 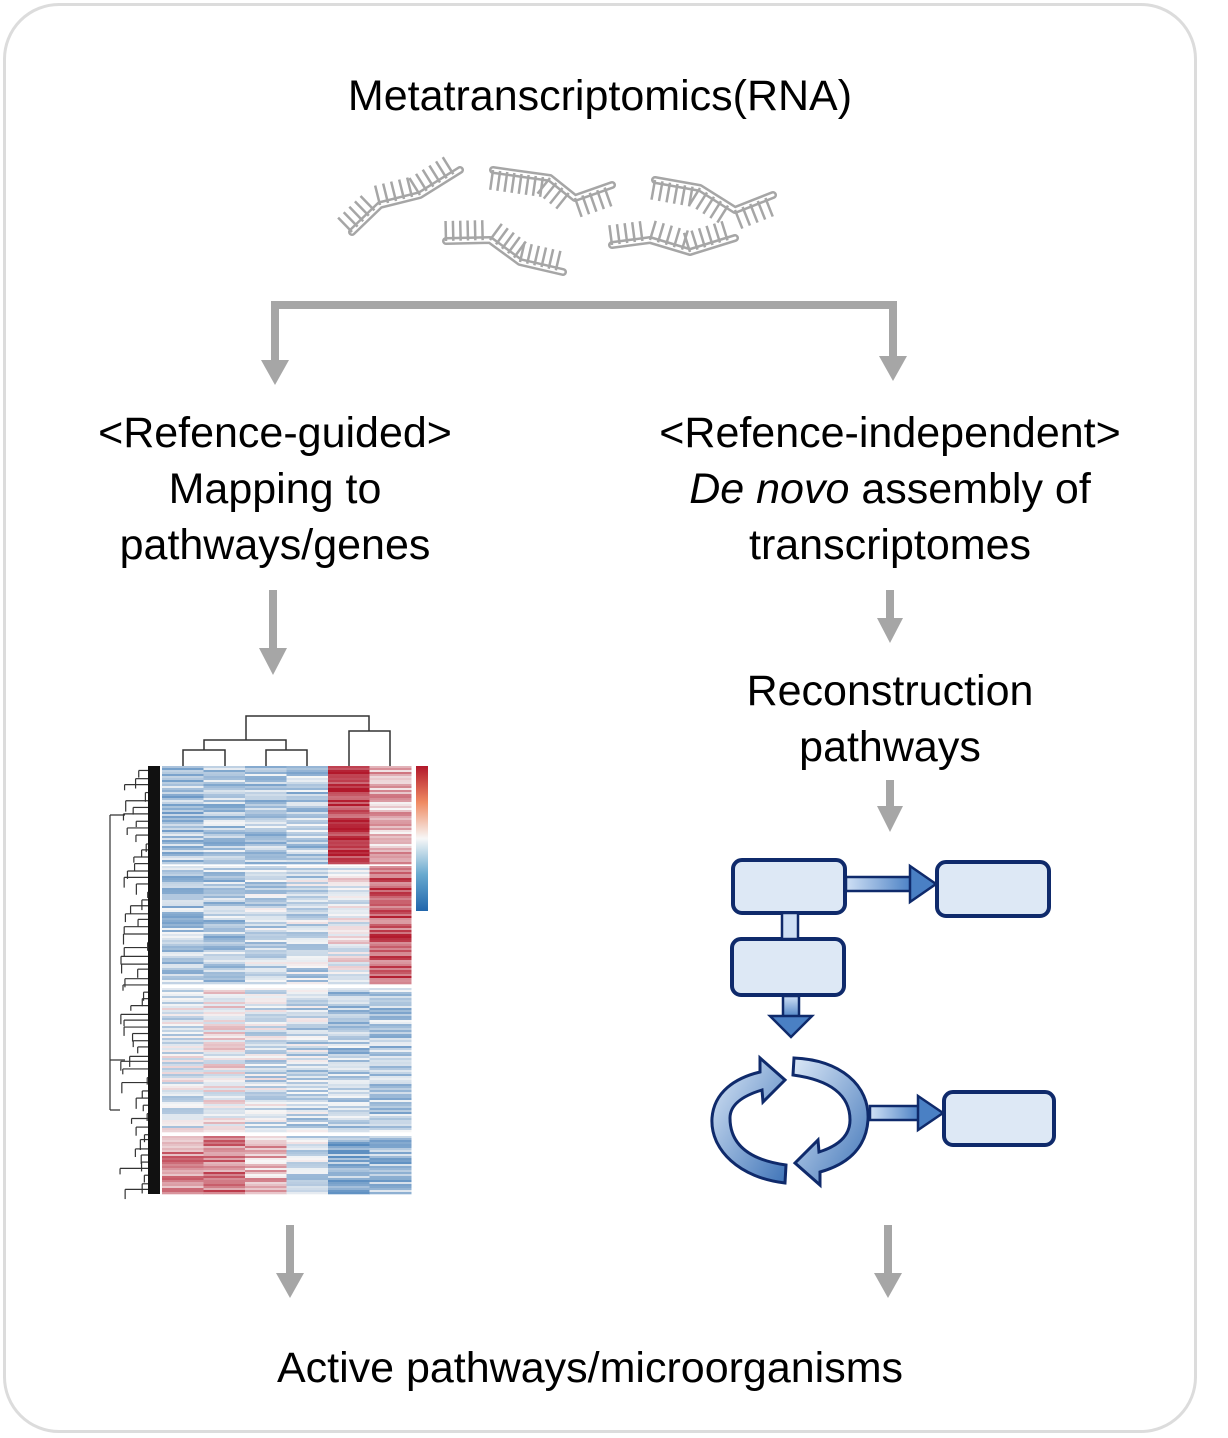 What do you see at coordinates (883, 1023) in the screenshot?
I see `pathway-diagram-icon` at bounding box center [883, 1023].